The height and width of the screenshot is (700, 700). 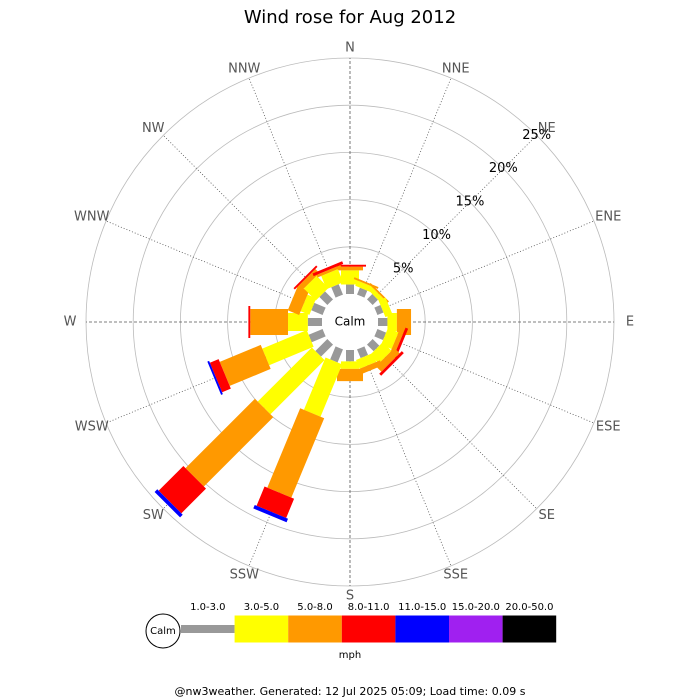 What do you see at coordinates (630, 322) in the screenshot?
I see `direction-label: E` at bounding box center [630, 322].